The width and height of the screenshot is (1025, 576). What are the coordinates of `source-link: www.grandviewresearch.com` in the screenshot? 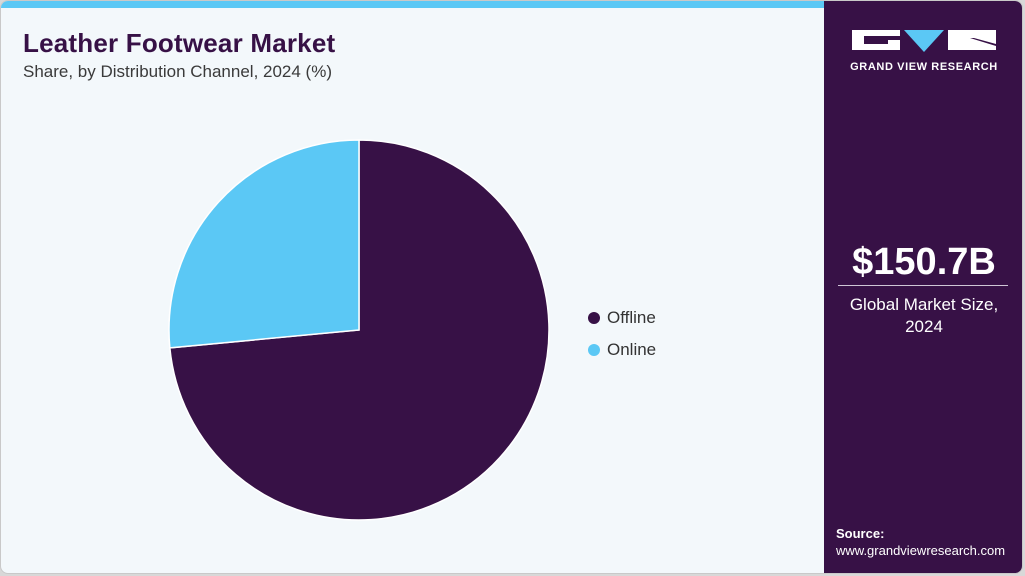 It's located at (921, 550).